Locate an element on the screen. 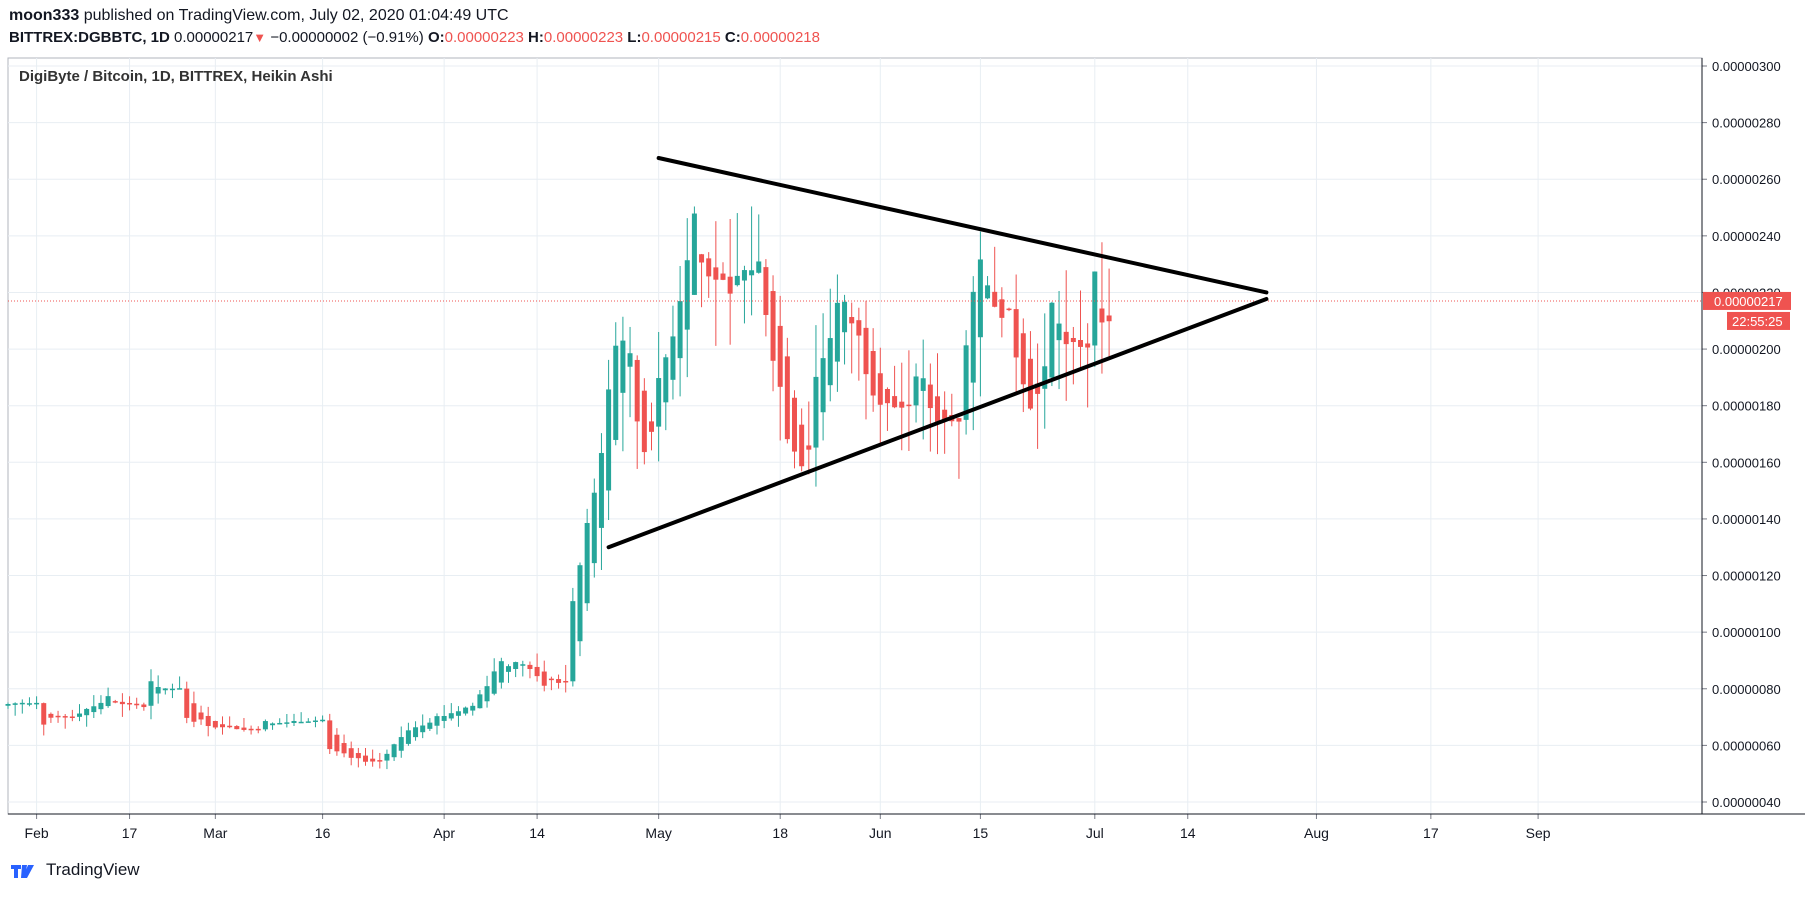 This screenshot has width=1805, height=900. y-axis-label: 0.00000200 is located at coordinates (1746, 349).